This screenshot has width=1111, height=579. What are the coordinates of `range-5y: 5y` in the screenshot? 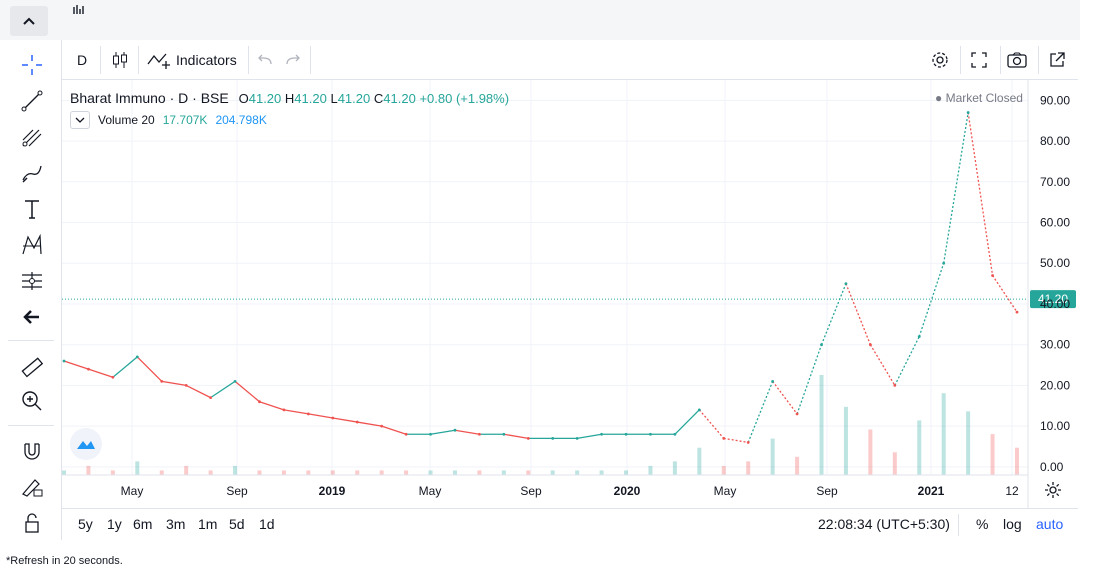 It's located at (85, 524).